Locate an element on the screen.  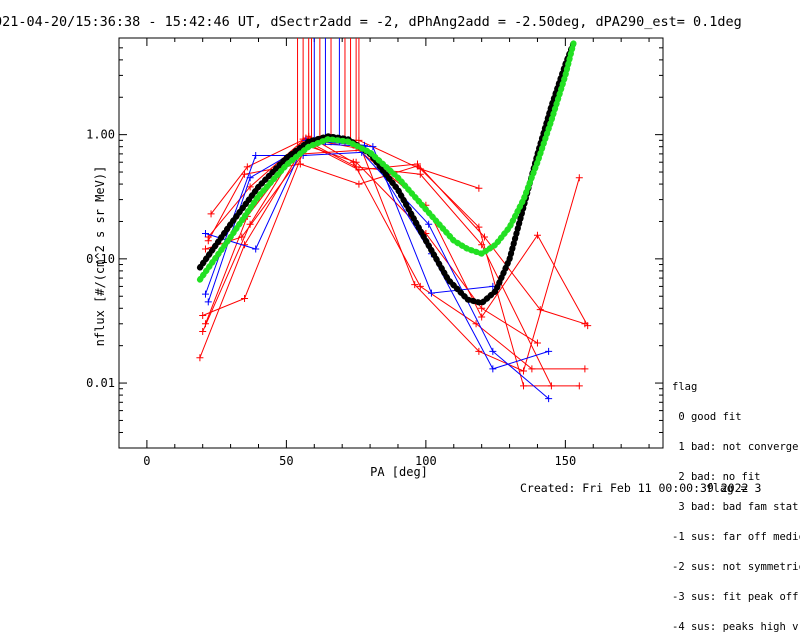
legend-item: 1 bad: not converge is located at coordinates (735, 447).